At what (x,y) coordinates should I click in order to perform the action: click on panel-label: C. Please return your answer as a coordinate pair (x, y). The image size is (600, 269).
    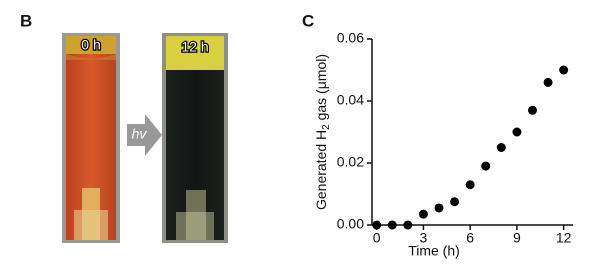
    Looking at the image, I should click on (308, 20).